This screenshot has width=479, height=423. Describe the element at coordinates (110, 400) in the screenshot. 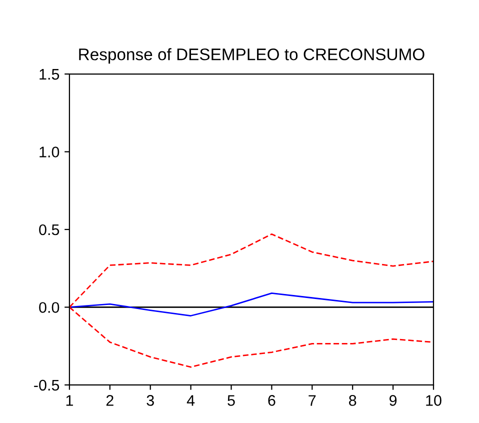

I see `x-tick-label: 2` at that location.